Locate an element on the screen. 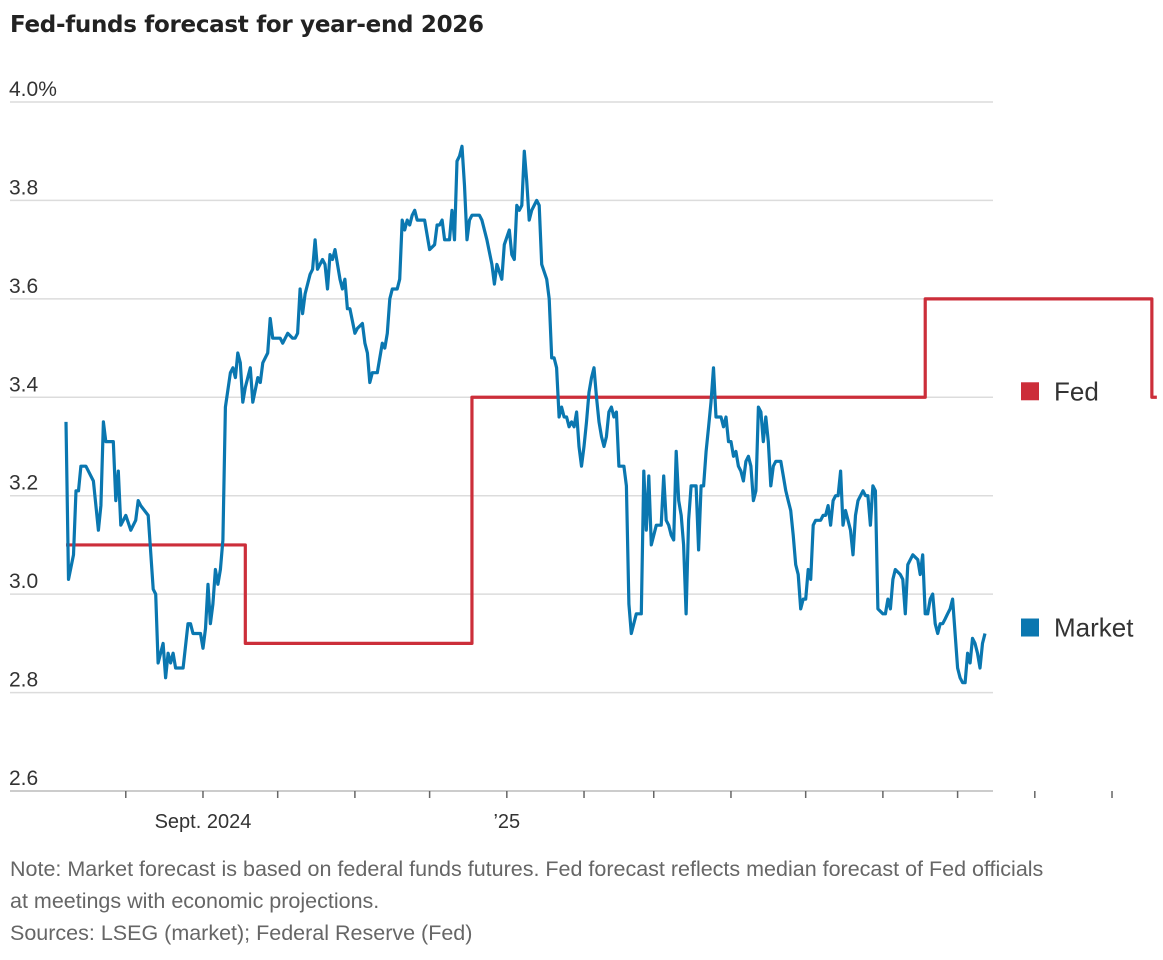 Image resolution: width=1163 pixels, height=960 pixels. chart-title: Fed-funds forecast for year-end 2026 is located at coordinates (247, 25).